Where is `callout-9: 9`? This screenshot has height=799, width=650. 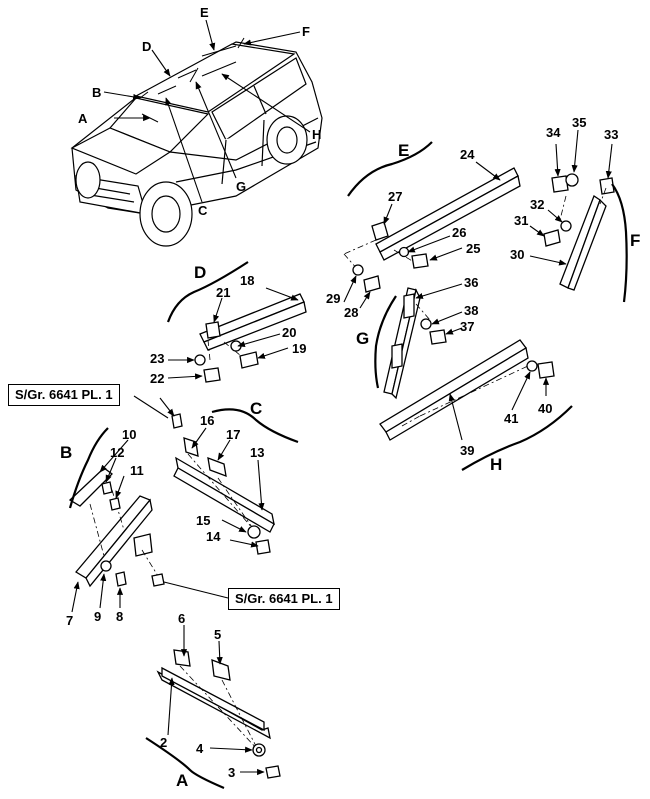
callout-9: 9 is located at coordinates (98, 616).